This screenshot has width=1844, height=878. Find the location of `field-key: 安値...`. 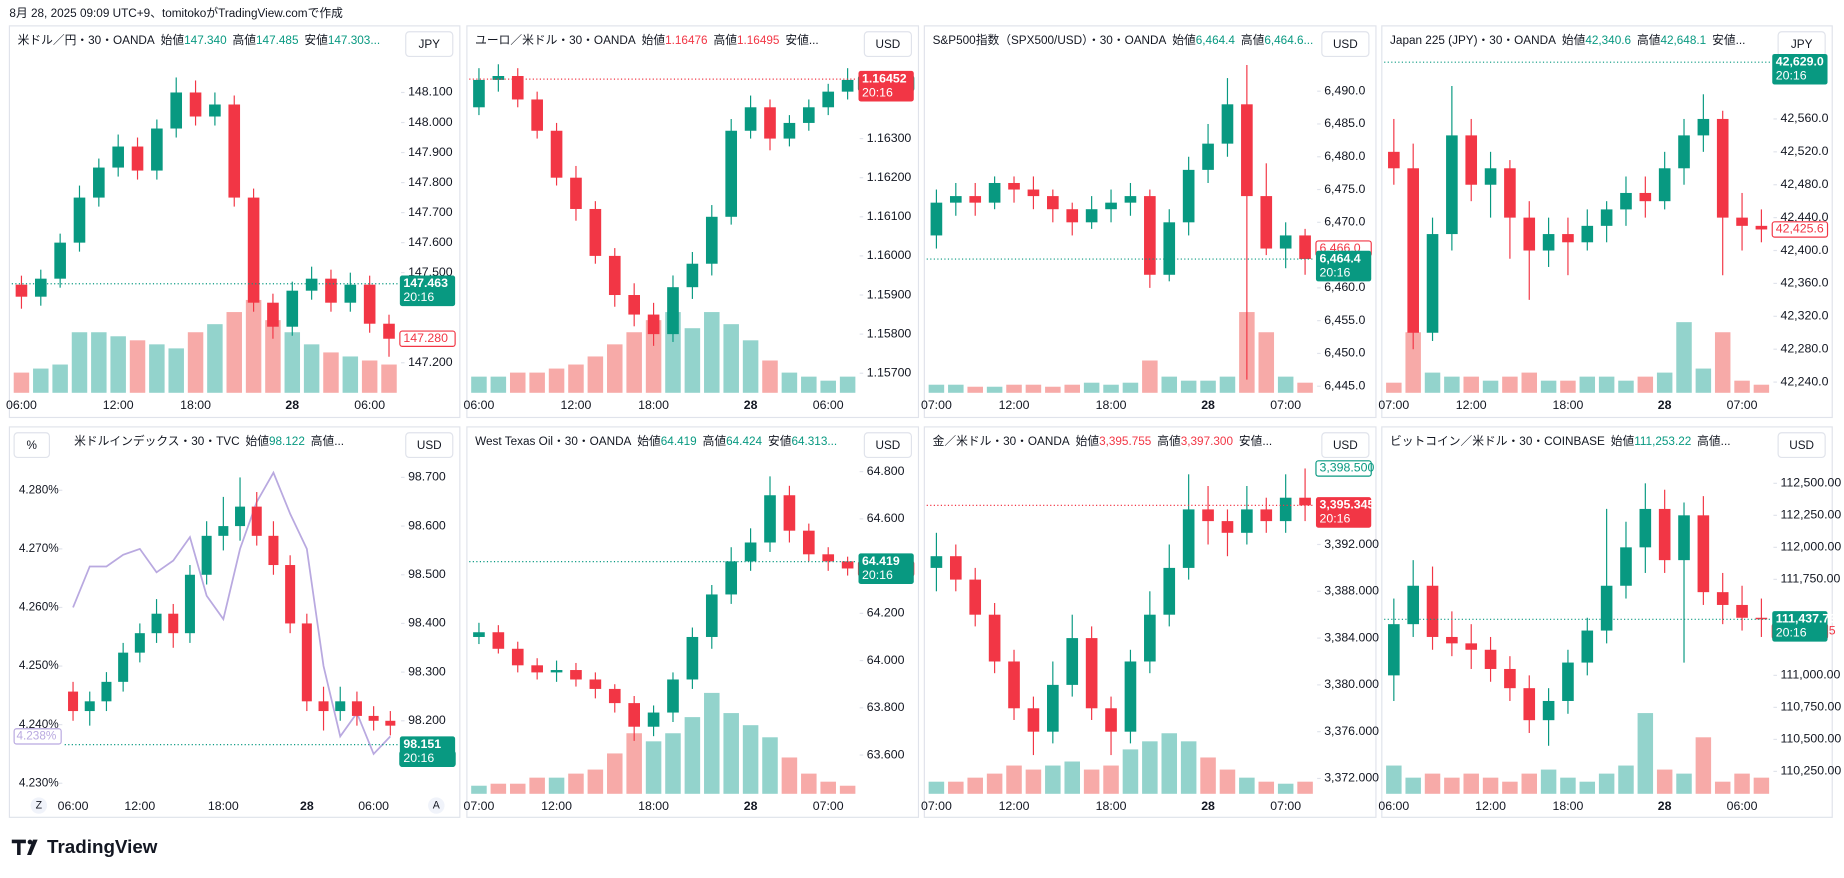

field-key: 安値... is located at coordinates (1728, 40).